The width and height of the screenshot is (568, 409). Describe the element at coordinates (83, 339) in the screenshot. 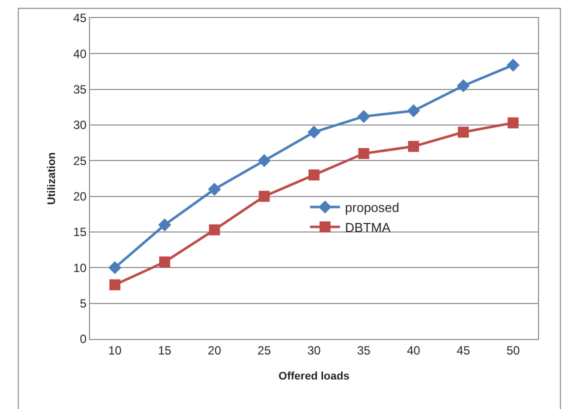

I see `y-tick-label: 0` at that location.